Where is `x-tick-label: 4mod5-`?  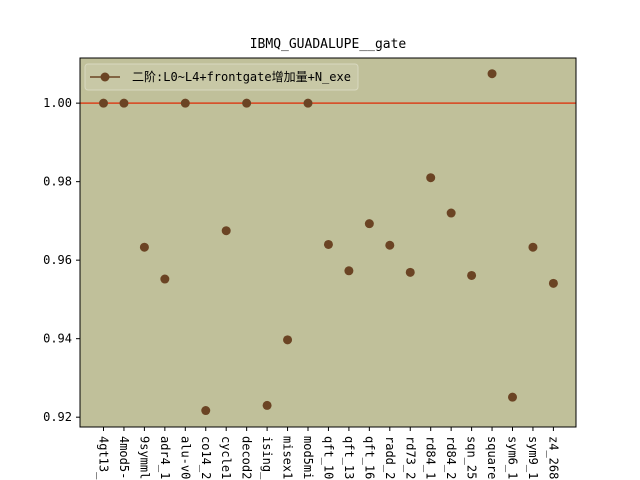 x-tick-label: 4mod5- is located at coordinates (124, 457).